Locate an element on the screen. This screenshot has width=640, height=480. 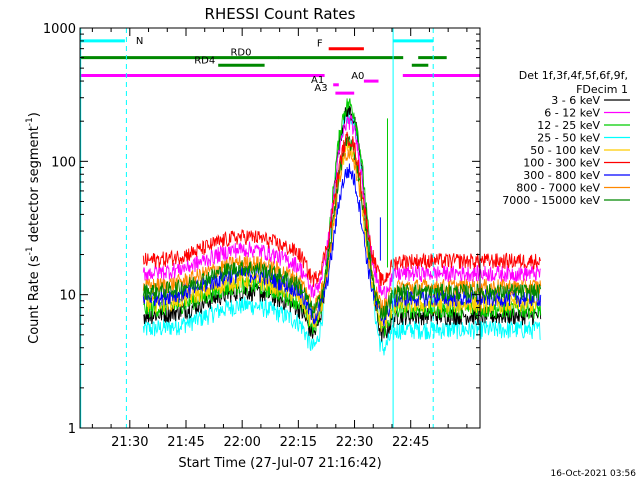
x-tick-label: 22:45 is located at coordinates (410, 442).